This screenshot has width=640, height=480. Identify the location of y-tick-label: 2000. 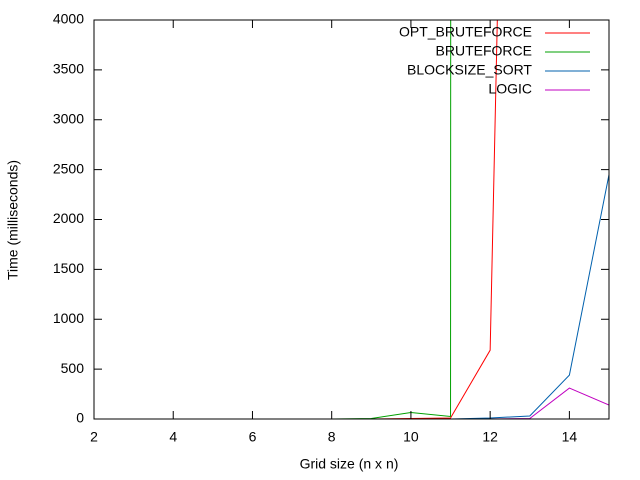
(68, 218).